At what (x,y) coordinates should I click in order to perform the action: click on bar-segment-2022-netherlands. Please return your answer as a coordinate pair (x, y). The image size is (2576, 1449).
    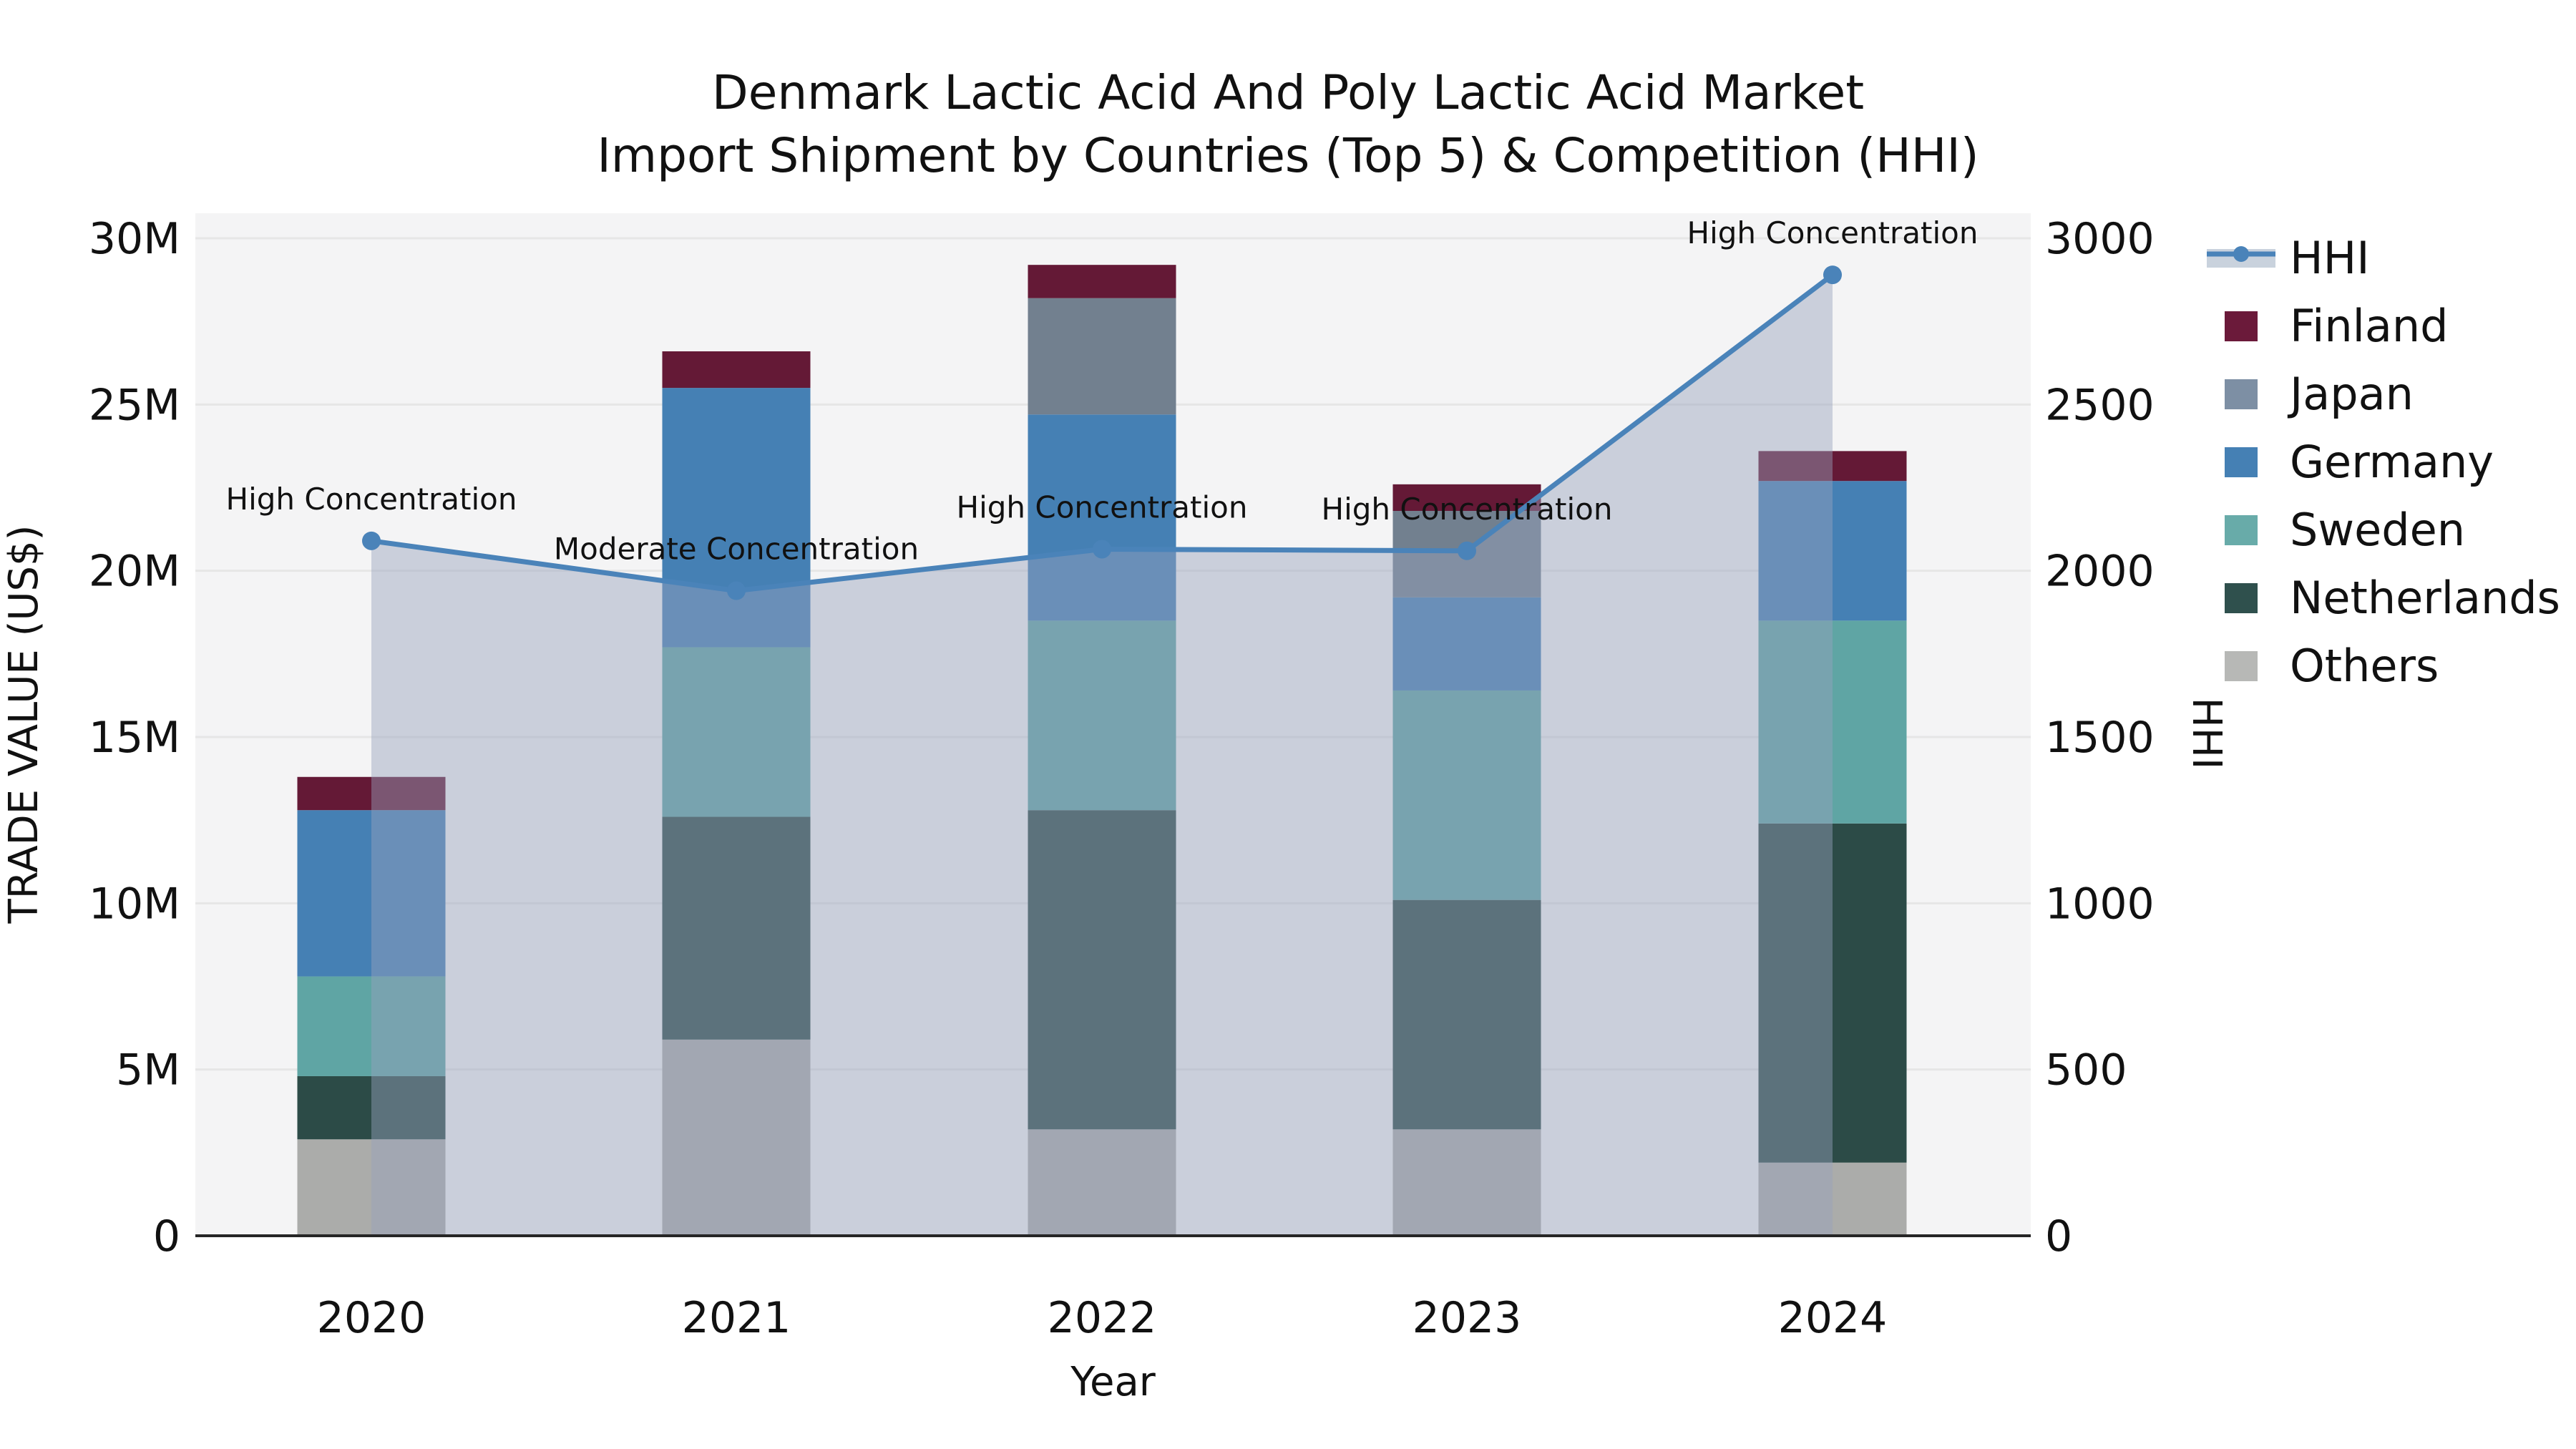
    Looking at the image, I should click on (1102, 970).